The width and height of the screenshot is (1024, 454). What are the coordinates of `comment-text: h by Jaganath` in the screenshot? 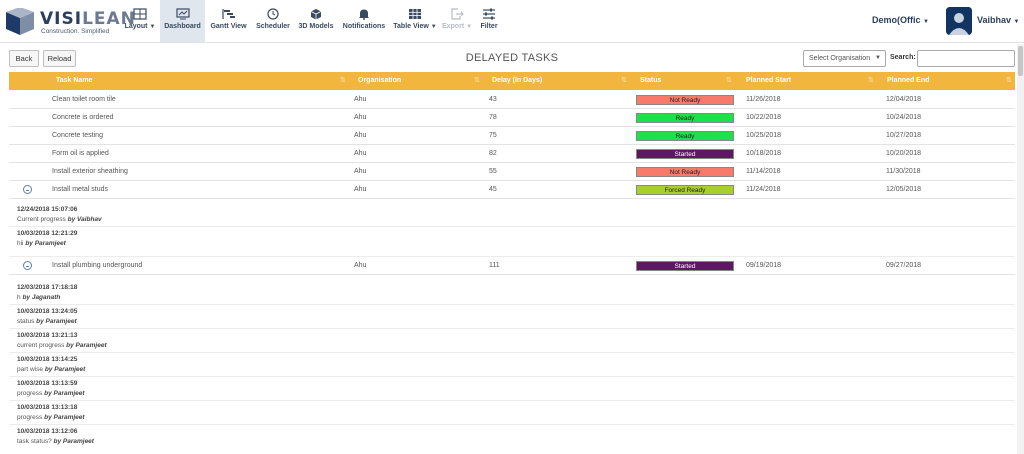 It's located at (39, 297).